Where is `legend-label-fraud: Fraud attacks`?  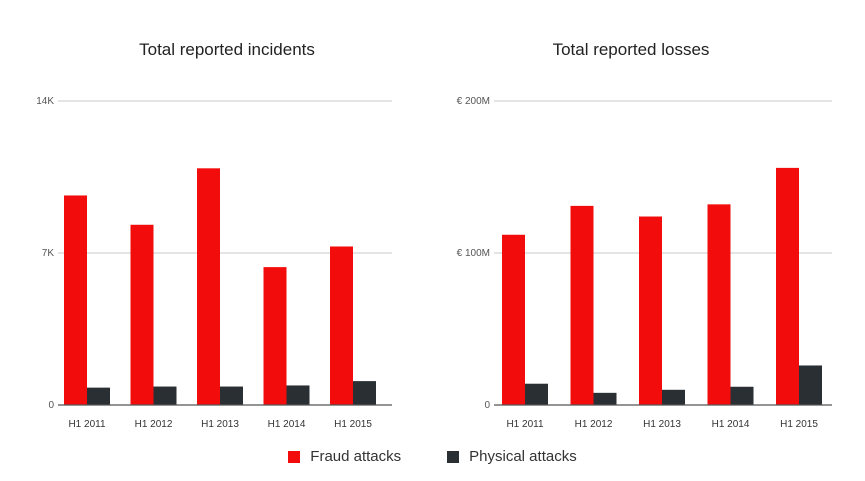
legend-label-fraud: Fraud attacks is located at coordinates (356, 456).